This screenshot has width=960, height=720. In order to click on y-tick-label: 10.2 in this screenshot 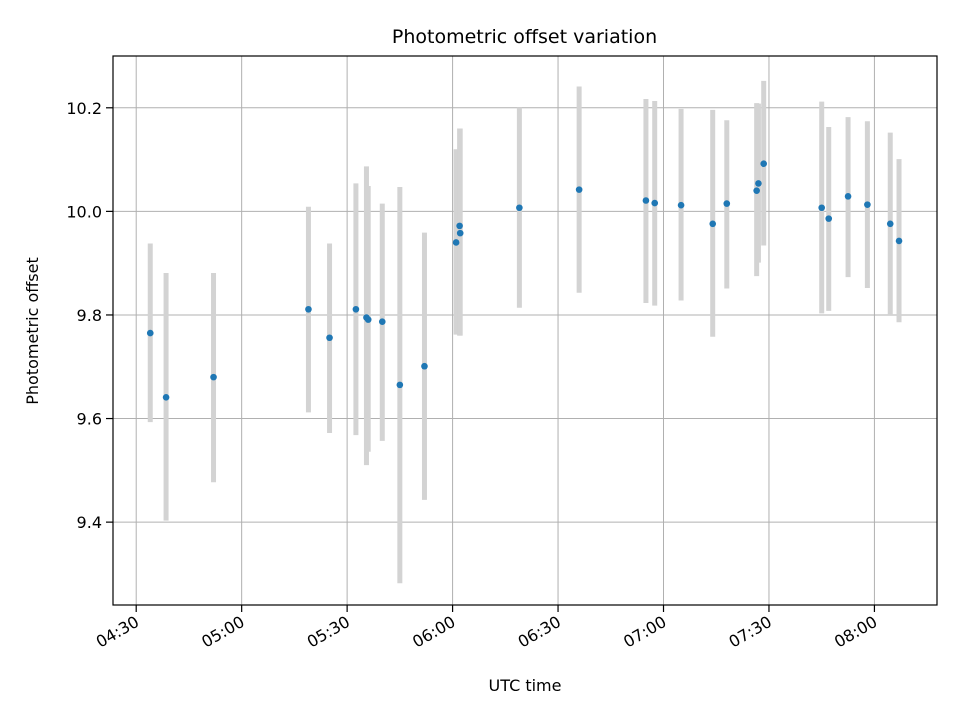, I will do `click(84, 108)`.